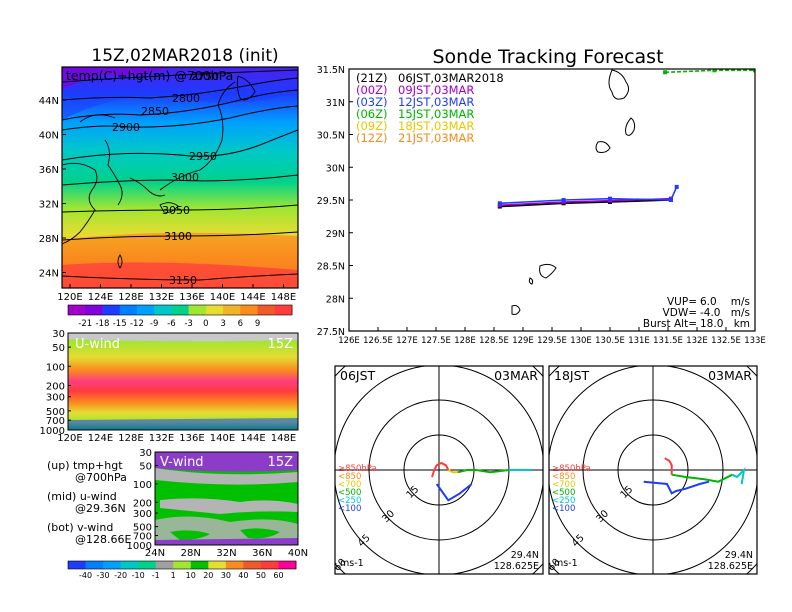 The image size is (792, 612). I want to click on pressure-tick-label: 100, so click(55, 367).